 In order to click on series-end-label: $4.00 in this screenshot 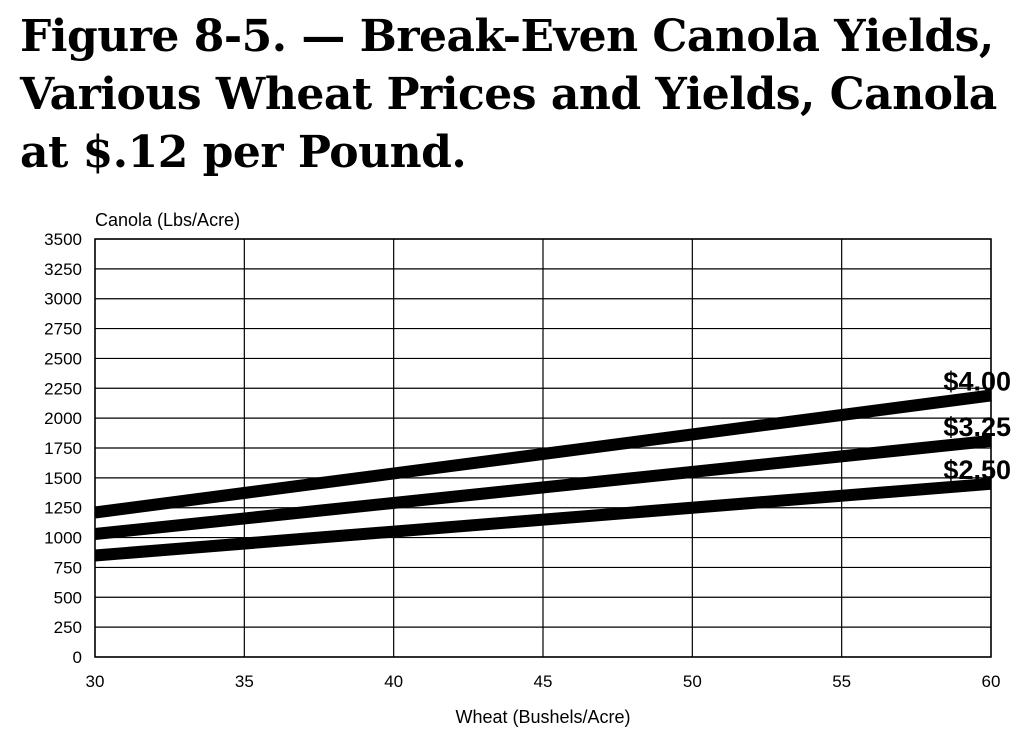, I will do `click(977, 381)`.